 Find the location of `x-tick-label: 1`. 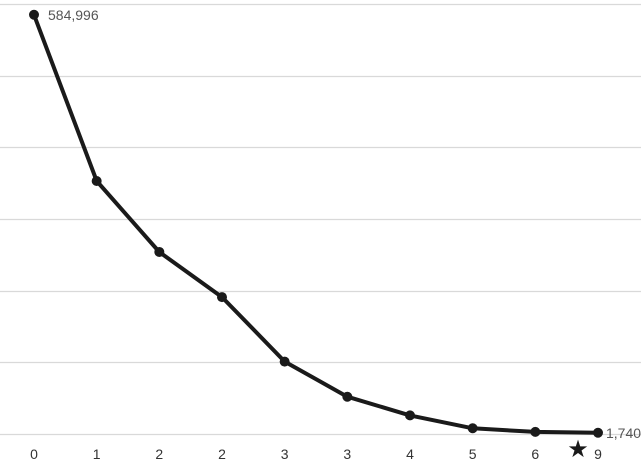

x-tick-label: 1 is located at coordinates (97, 452).